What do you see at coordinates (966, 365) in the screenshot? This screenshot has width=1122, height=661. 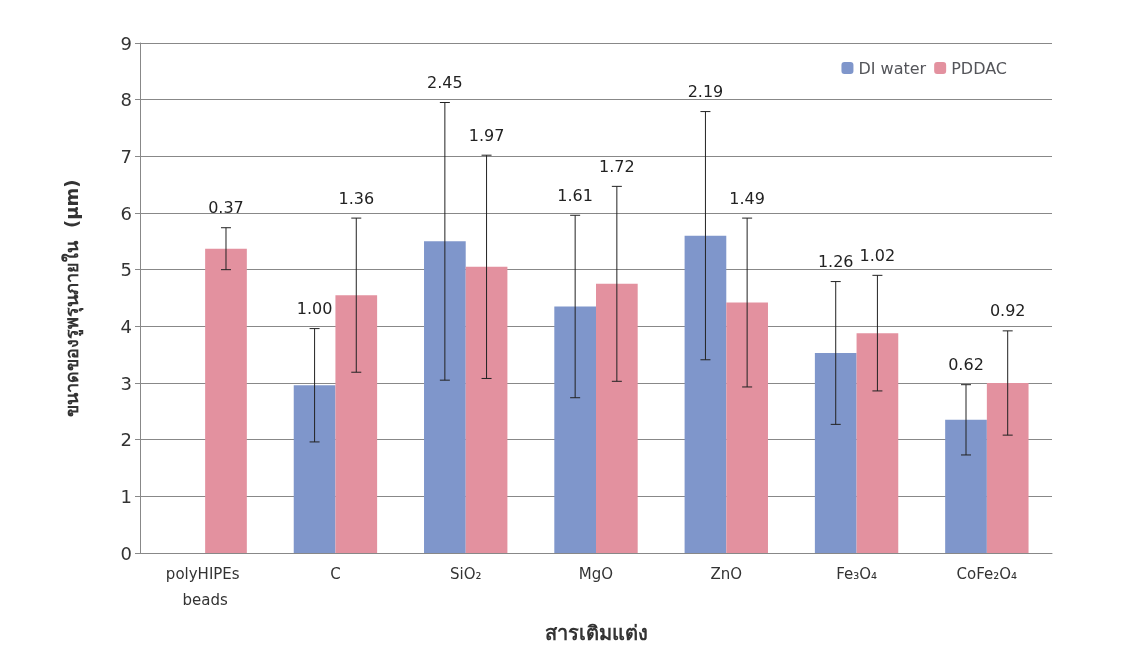 I see `annotation: 0.62` at bounding box center [966, 365].